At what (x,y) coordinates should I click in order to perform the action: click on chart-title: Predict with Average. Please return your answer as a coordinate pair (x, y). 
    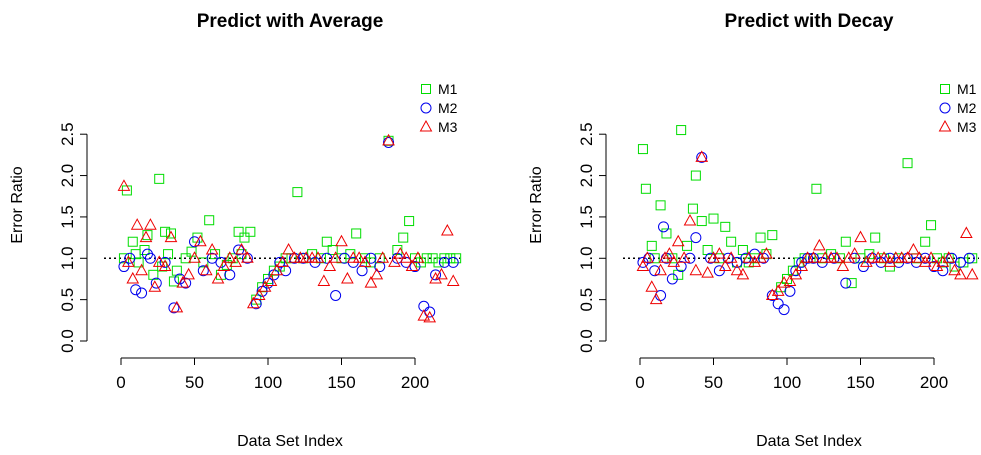
    Looking at the image, I should click on (290, 21).